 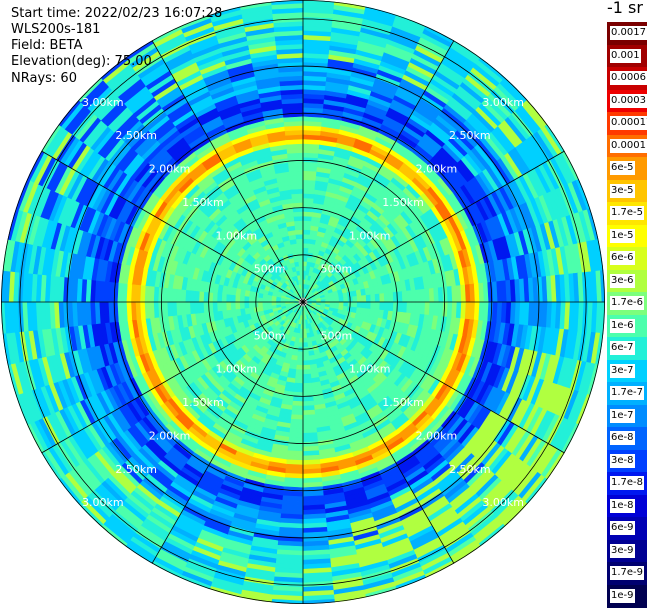 I want to click on colorbar-tick-label: 0.001, so click(x=625, y=56).